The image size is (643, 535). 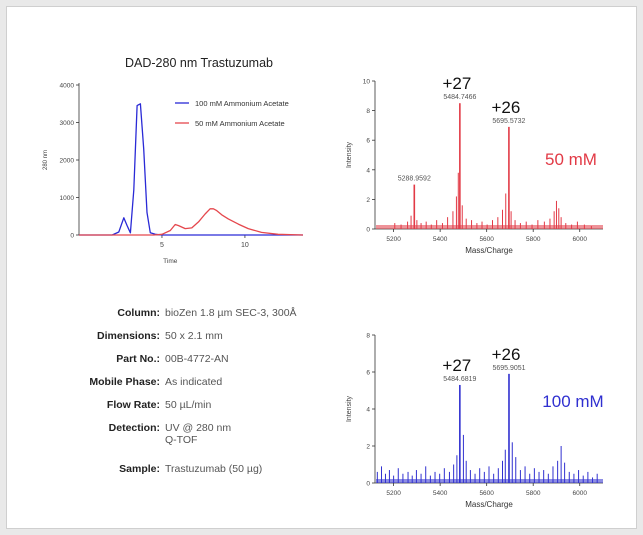 What do you see at coordinates (572, 401) in the screenshot?
I see `condition-label: 100 mM` at bounding box center [572, 401].